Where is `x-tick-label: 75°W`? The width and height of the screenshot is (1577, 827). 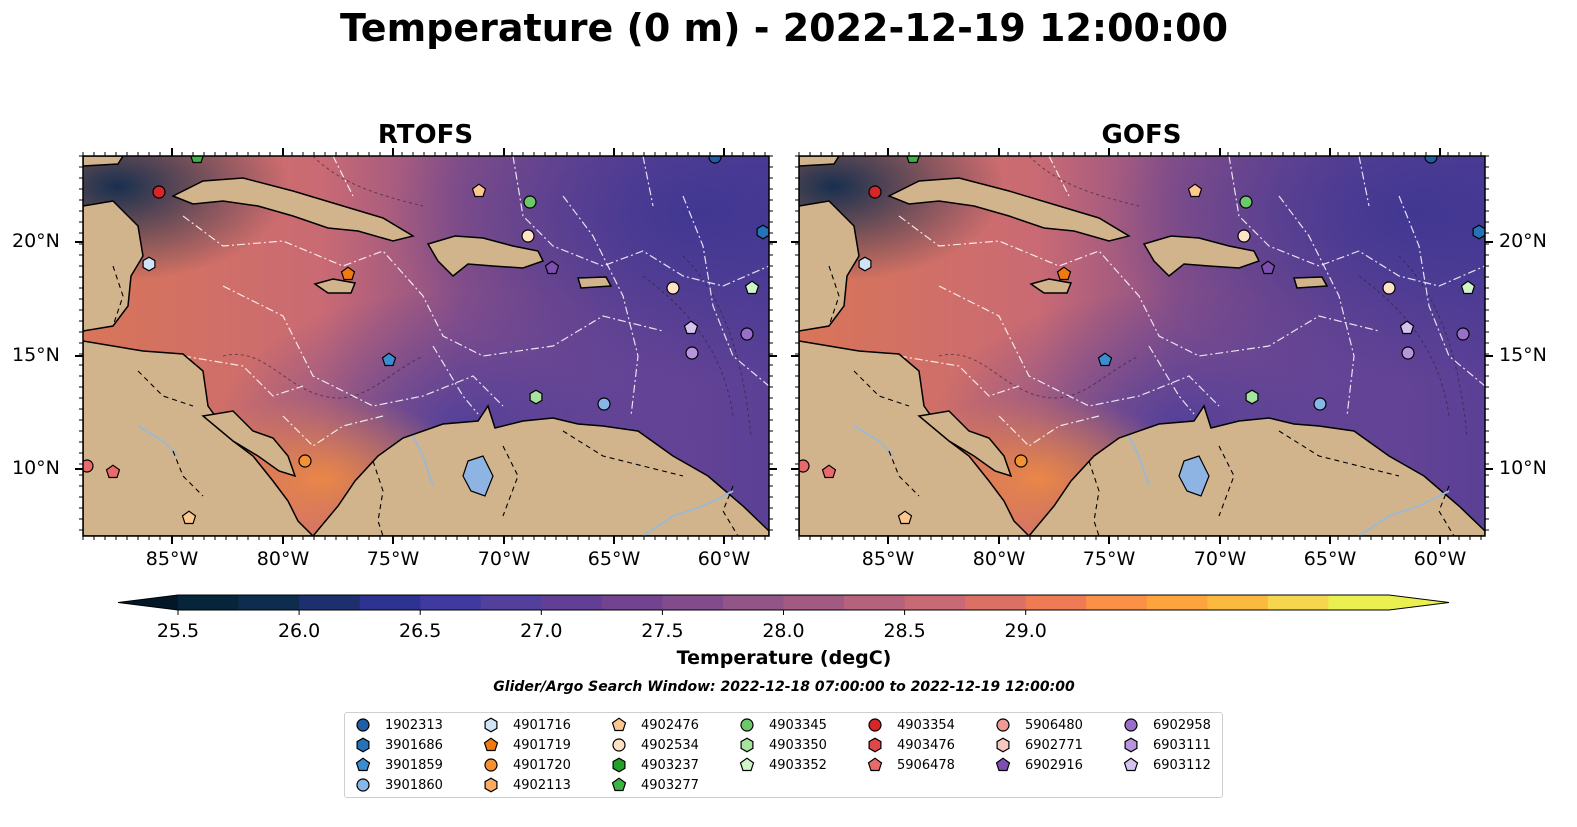
x-tick-label: 75°W is located at coordinates (1109, 559).